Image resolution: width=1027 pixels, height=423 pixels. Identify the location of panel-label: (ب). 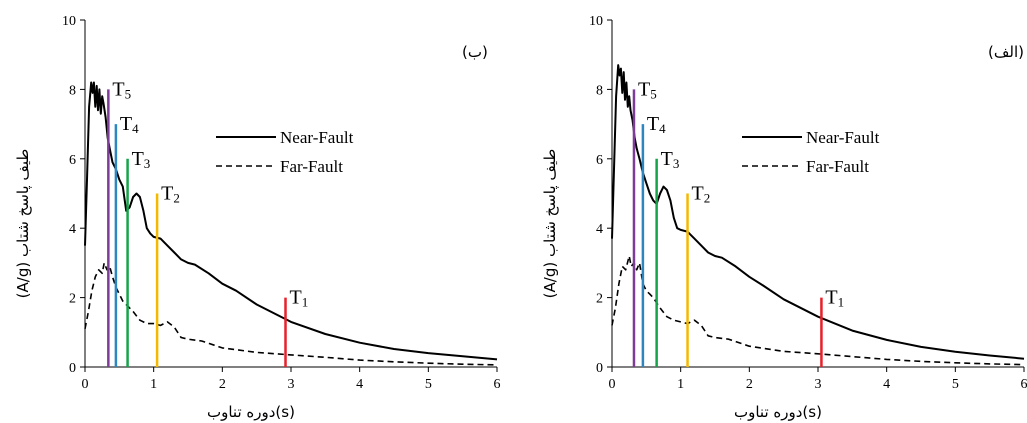
(475, 52).